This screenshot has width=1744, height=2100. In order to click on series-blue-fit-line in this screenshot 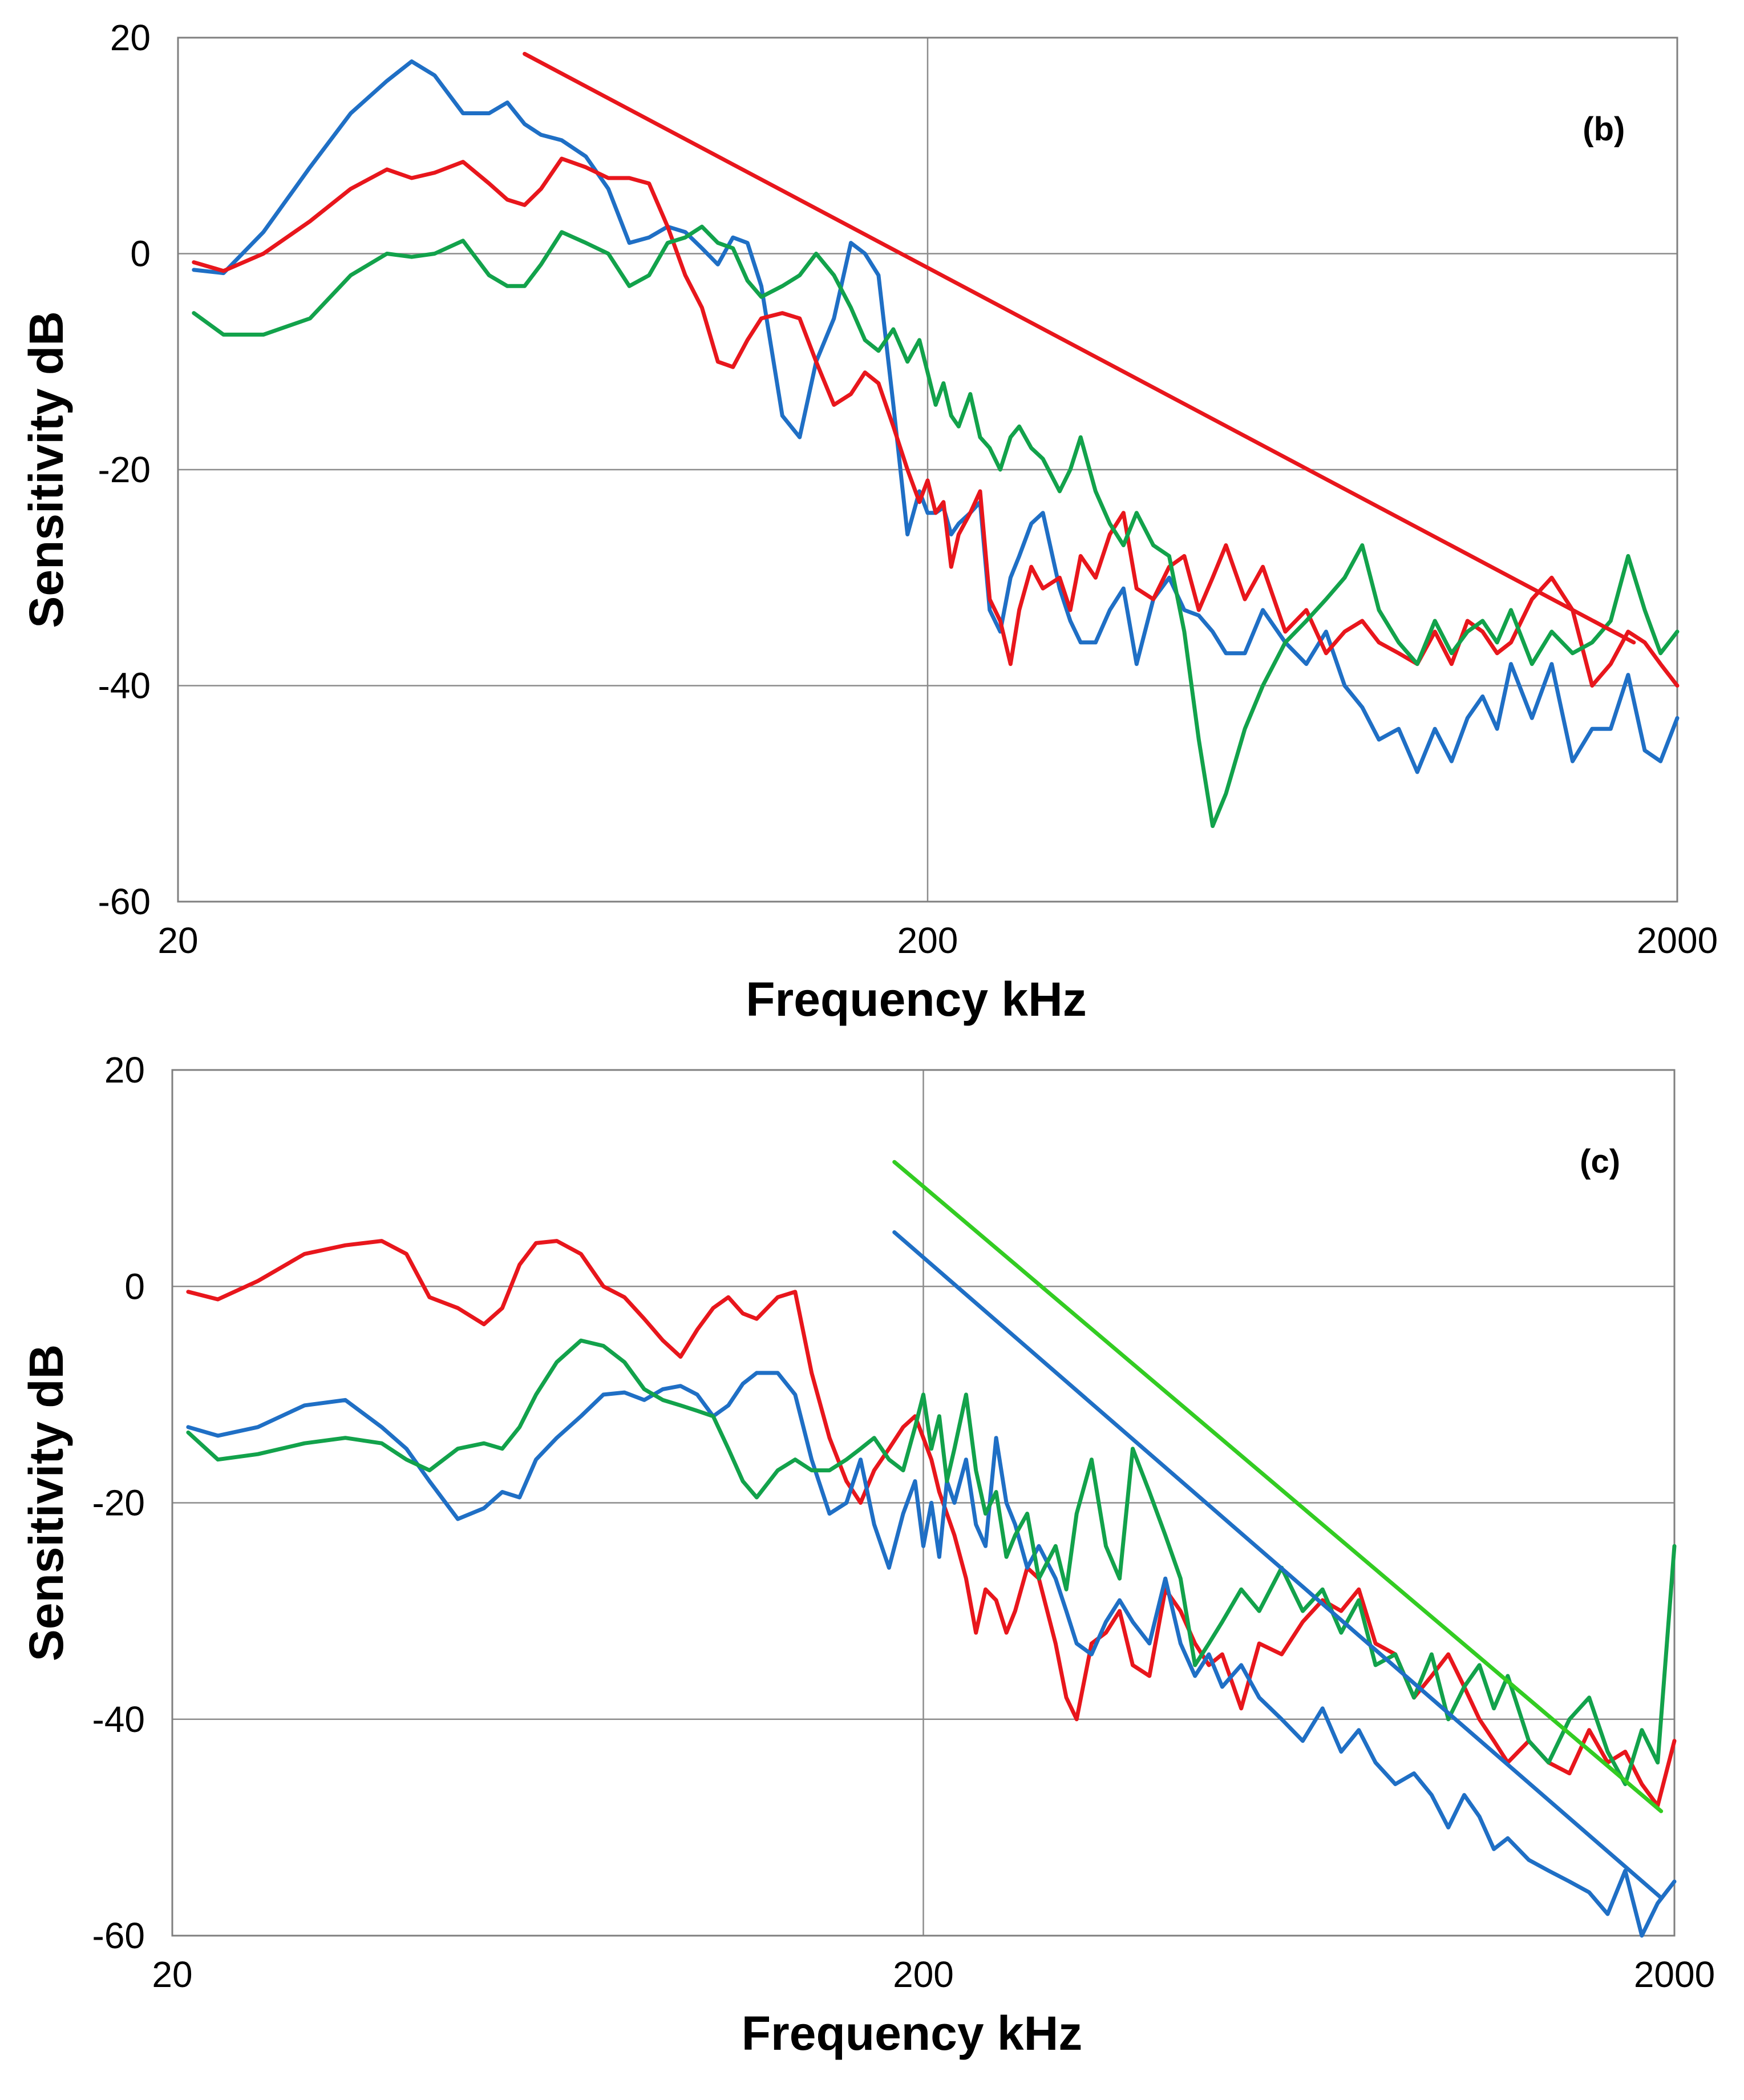, I will do `click(1278, 1565)`.